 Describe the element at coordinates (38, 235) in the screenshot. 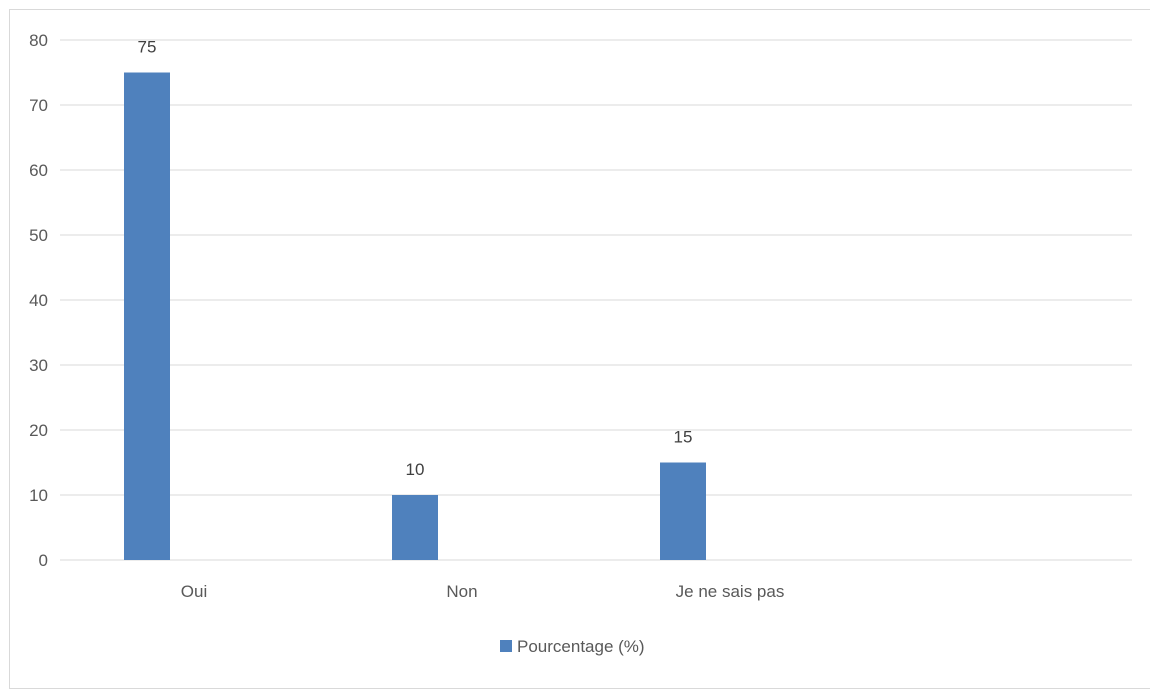

I see `y-tick-label: 50` at that location.